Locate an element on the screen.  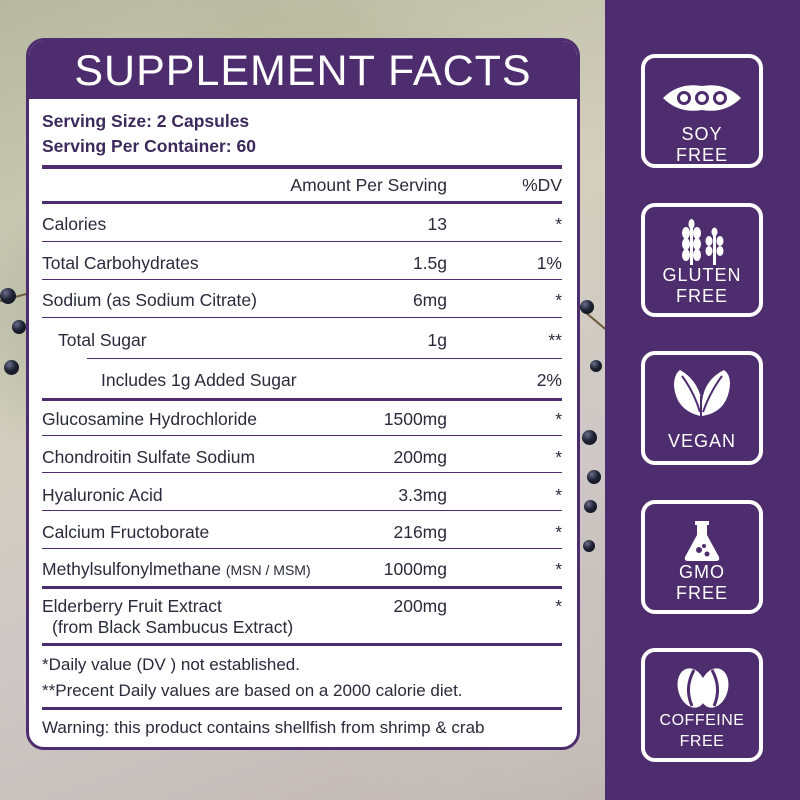
nutrient-name: Total Sugar is located at coordinates (102, 340).